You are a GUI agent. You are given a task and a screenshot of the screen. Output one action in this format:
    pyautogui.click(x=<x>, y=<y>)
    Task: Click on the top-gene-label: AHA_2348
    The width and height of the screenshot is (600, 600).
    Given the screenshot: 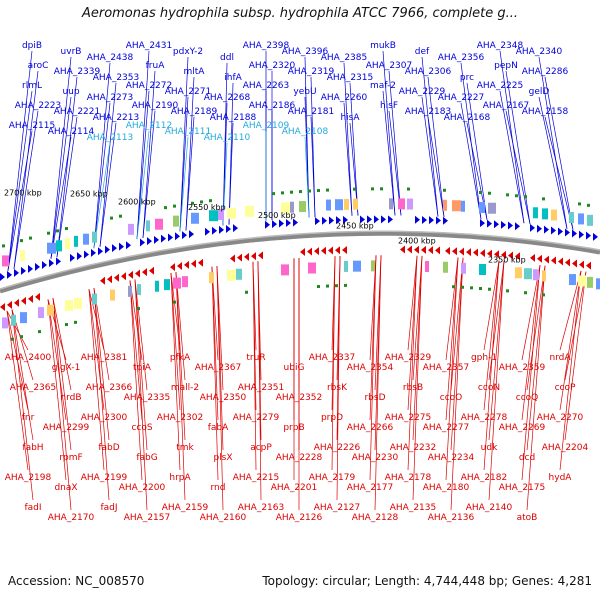 What is the action you would take?
    pyautogui.click(x=500, y=46)
    